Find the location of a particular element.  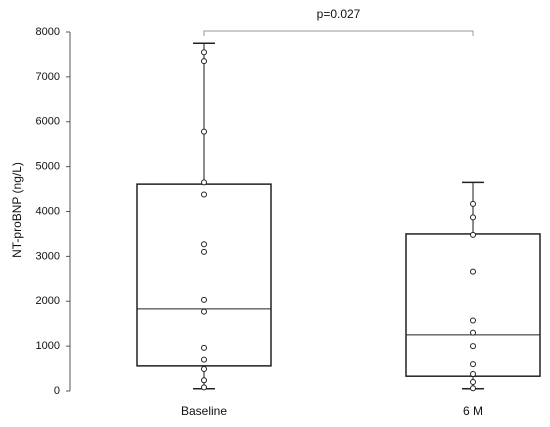

y-tick-label: 0 is located at coordinates (57, 391).